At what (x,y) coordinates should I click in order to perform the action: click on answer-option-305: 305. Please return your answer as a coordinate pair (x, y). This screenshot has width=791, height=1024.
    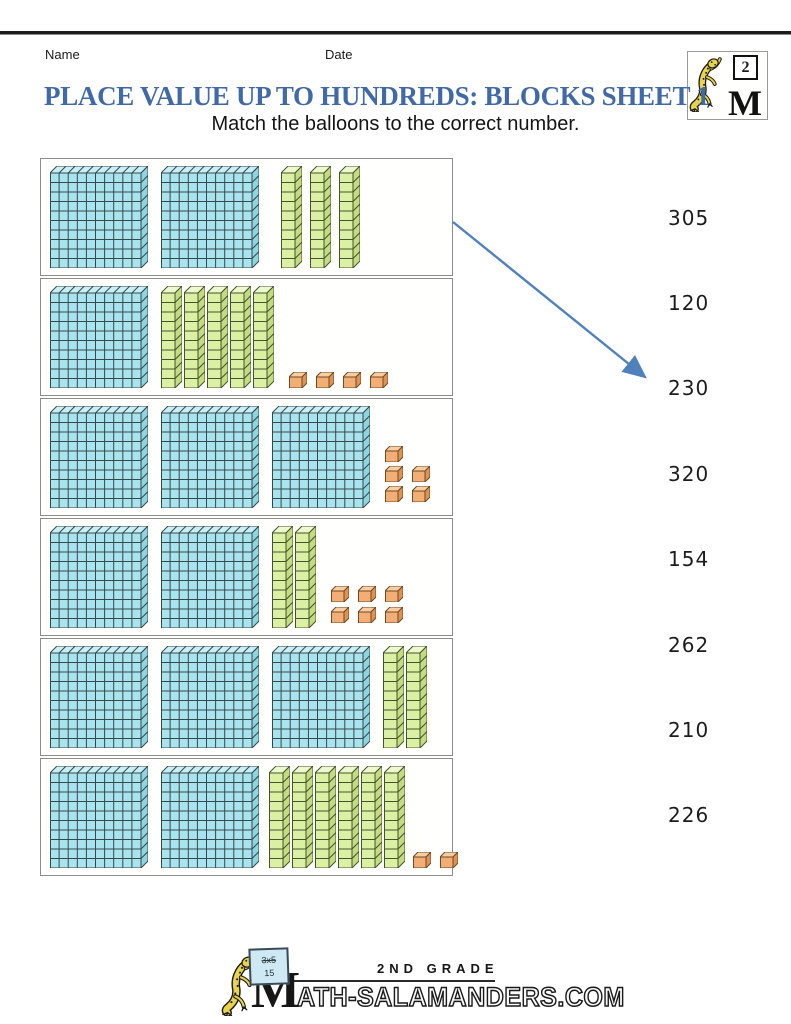
    Looking at the image, I should click on (689, 217).